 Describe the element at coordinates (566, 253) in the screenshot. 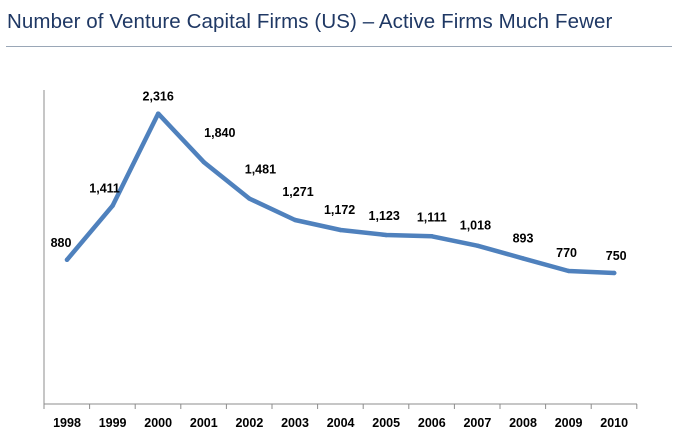

I see `data-label-2009: 770` at that location.